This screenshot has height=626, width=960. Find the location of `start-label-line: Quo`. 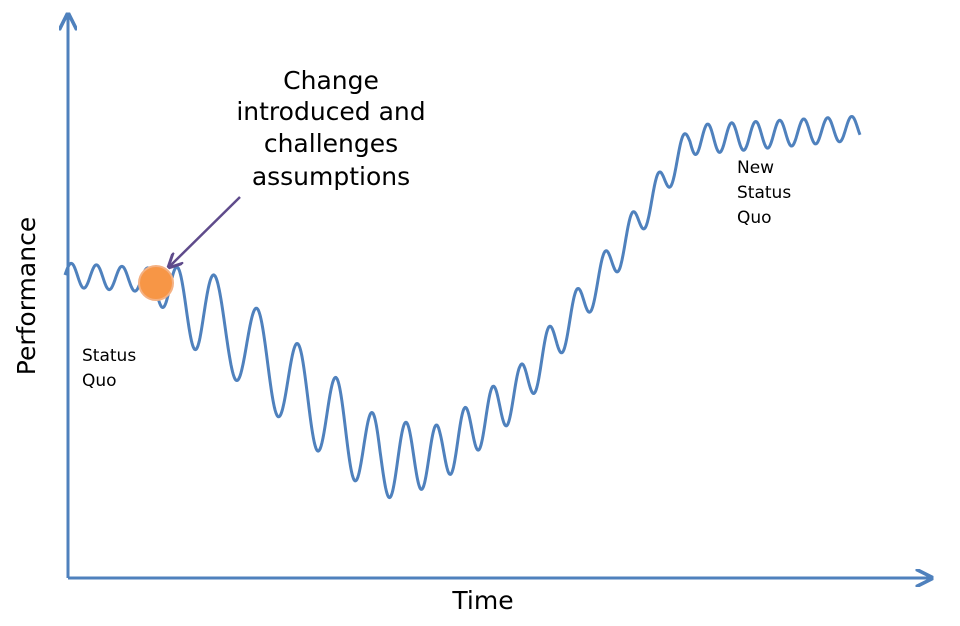

start-label-line: Quo is located at coordinates (99, 381).